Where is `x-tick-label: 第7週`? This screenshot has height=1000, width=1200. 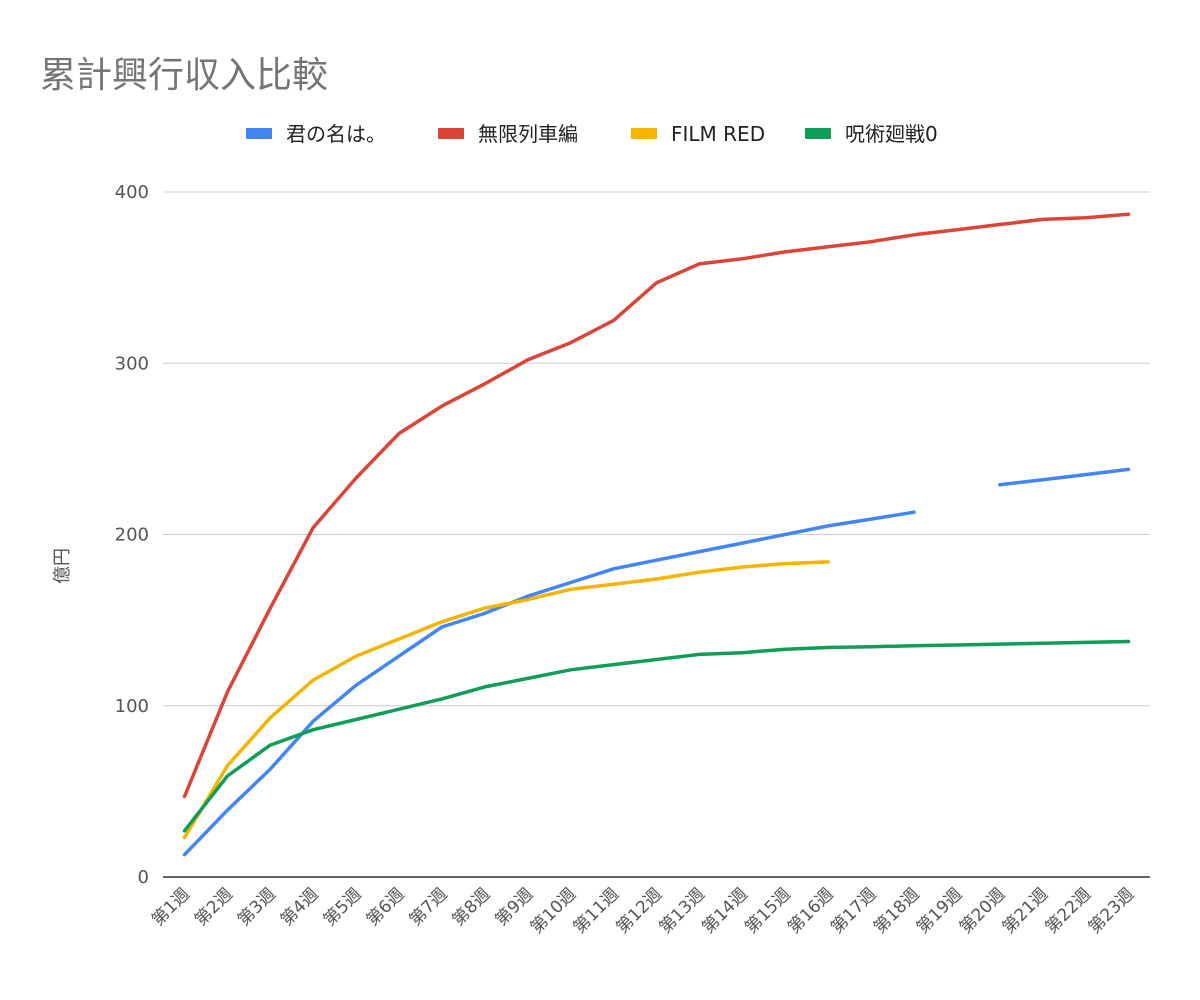
x-tick-label: 第7週 is located at coordinates (429, 907).